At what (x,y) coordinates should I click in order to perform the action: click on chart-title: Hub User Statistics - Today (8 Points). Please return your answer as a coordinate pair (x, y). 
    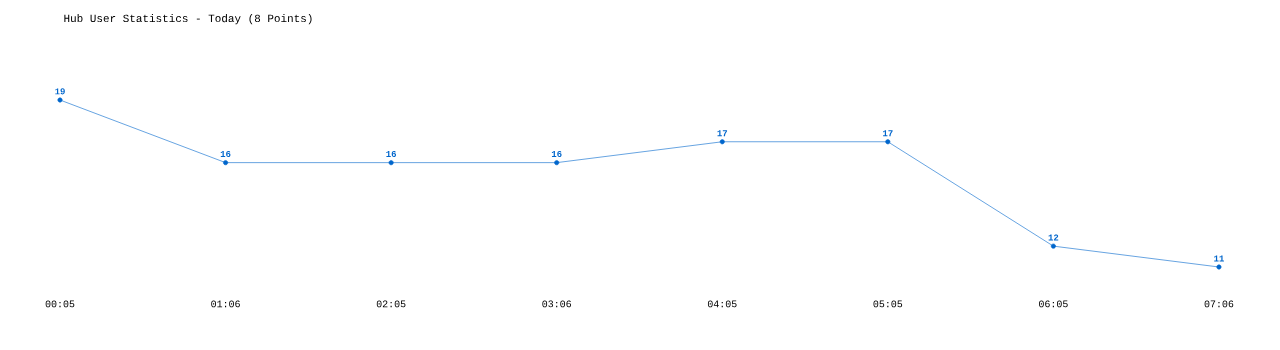
    Looking at the image, I should click on (188, 19).